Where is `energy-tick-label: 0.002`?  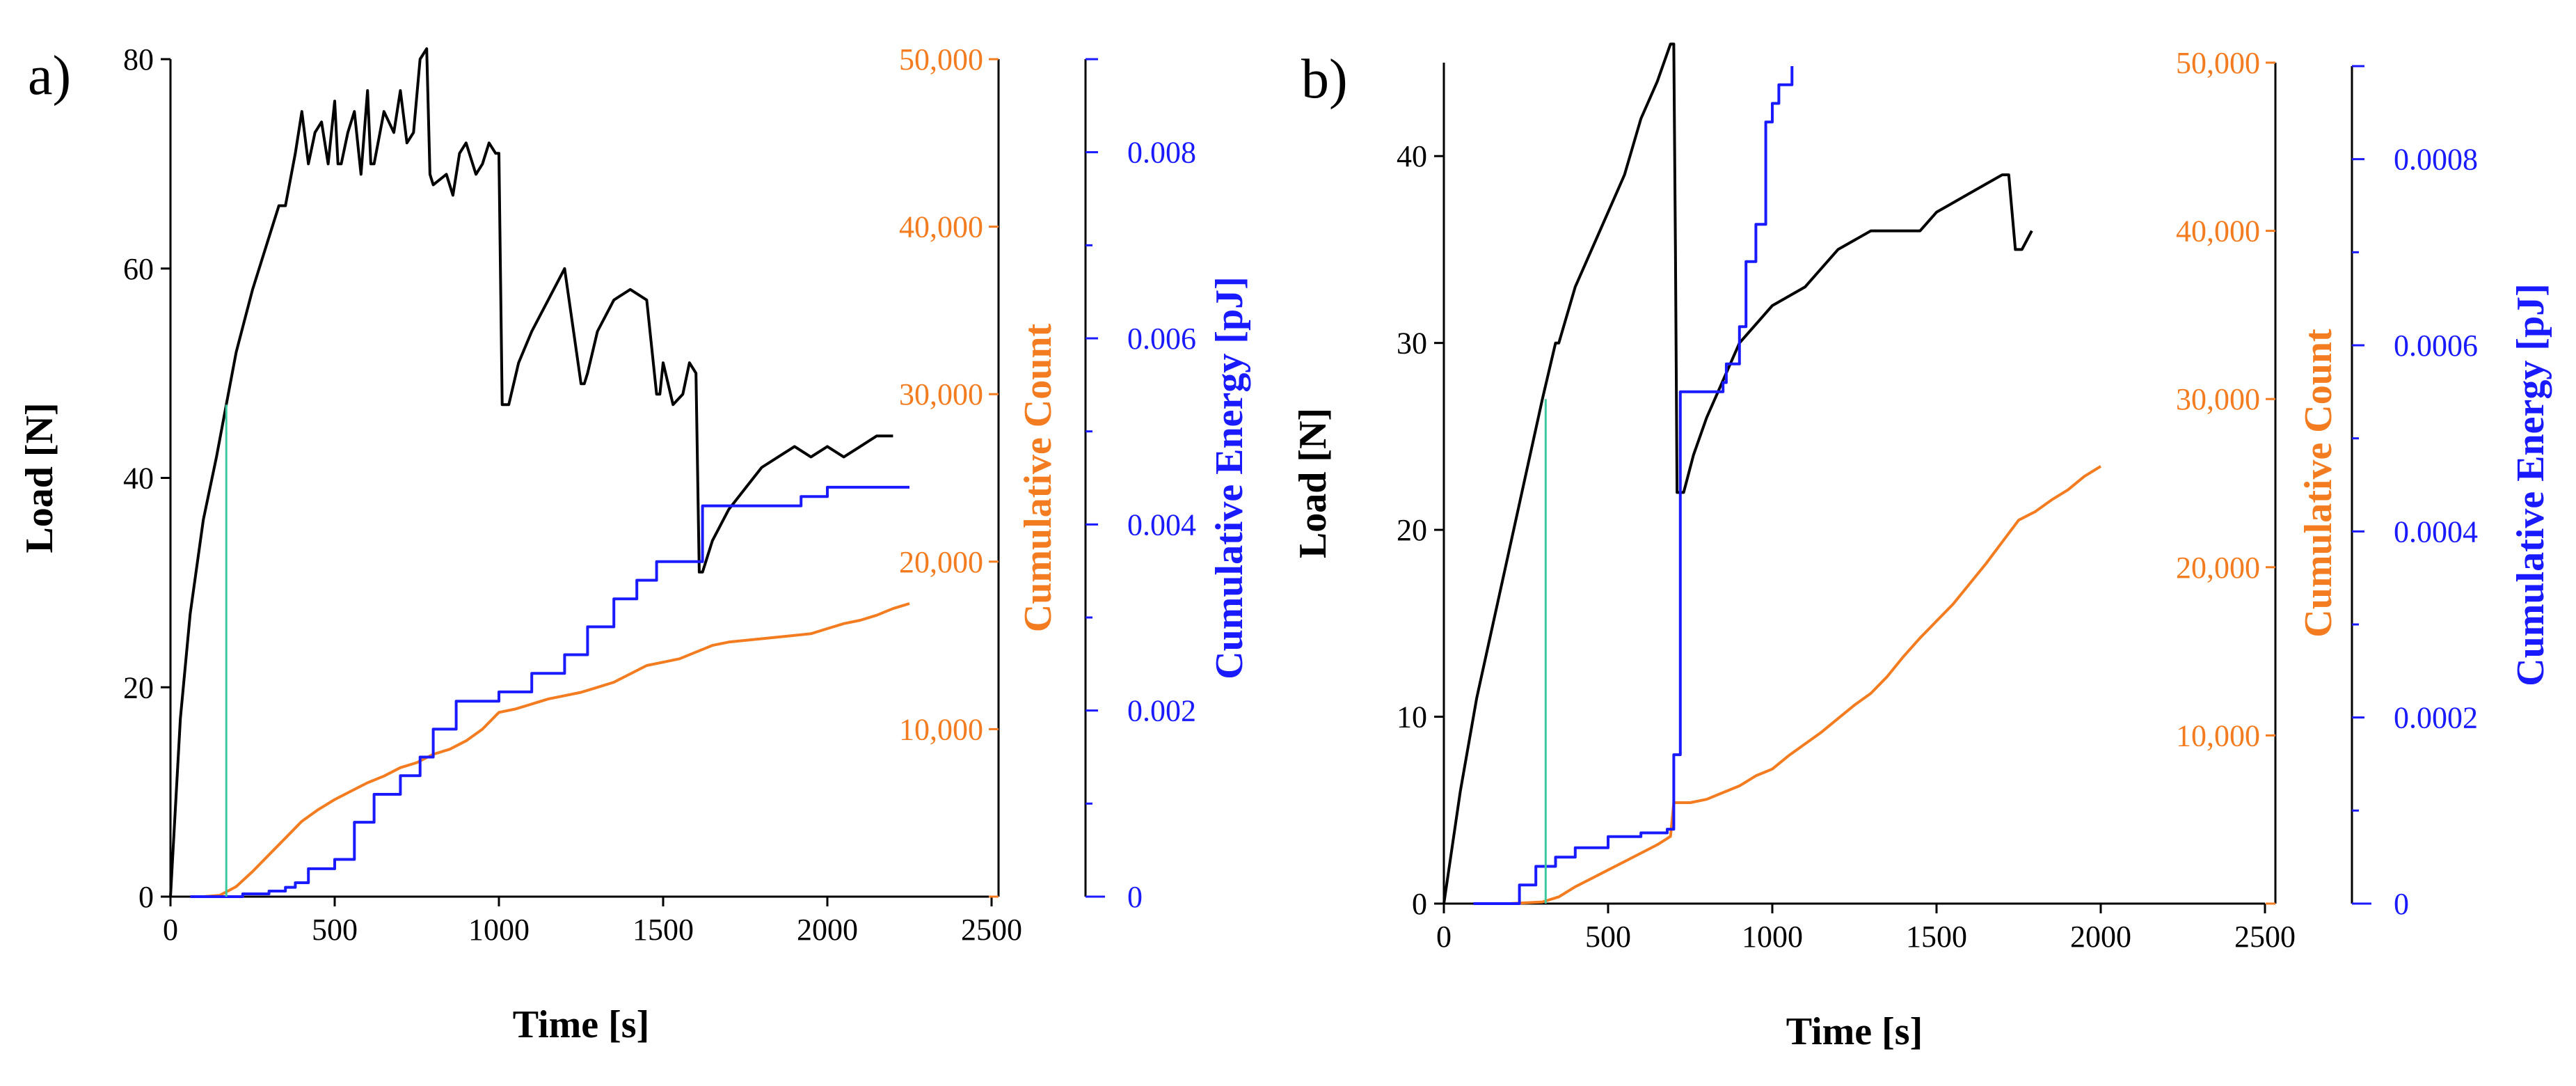
energy-tick-label: 0.002 is located at coordinates (1161, 711).